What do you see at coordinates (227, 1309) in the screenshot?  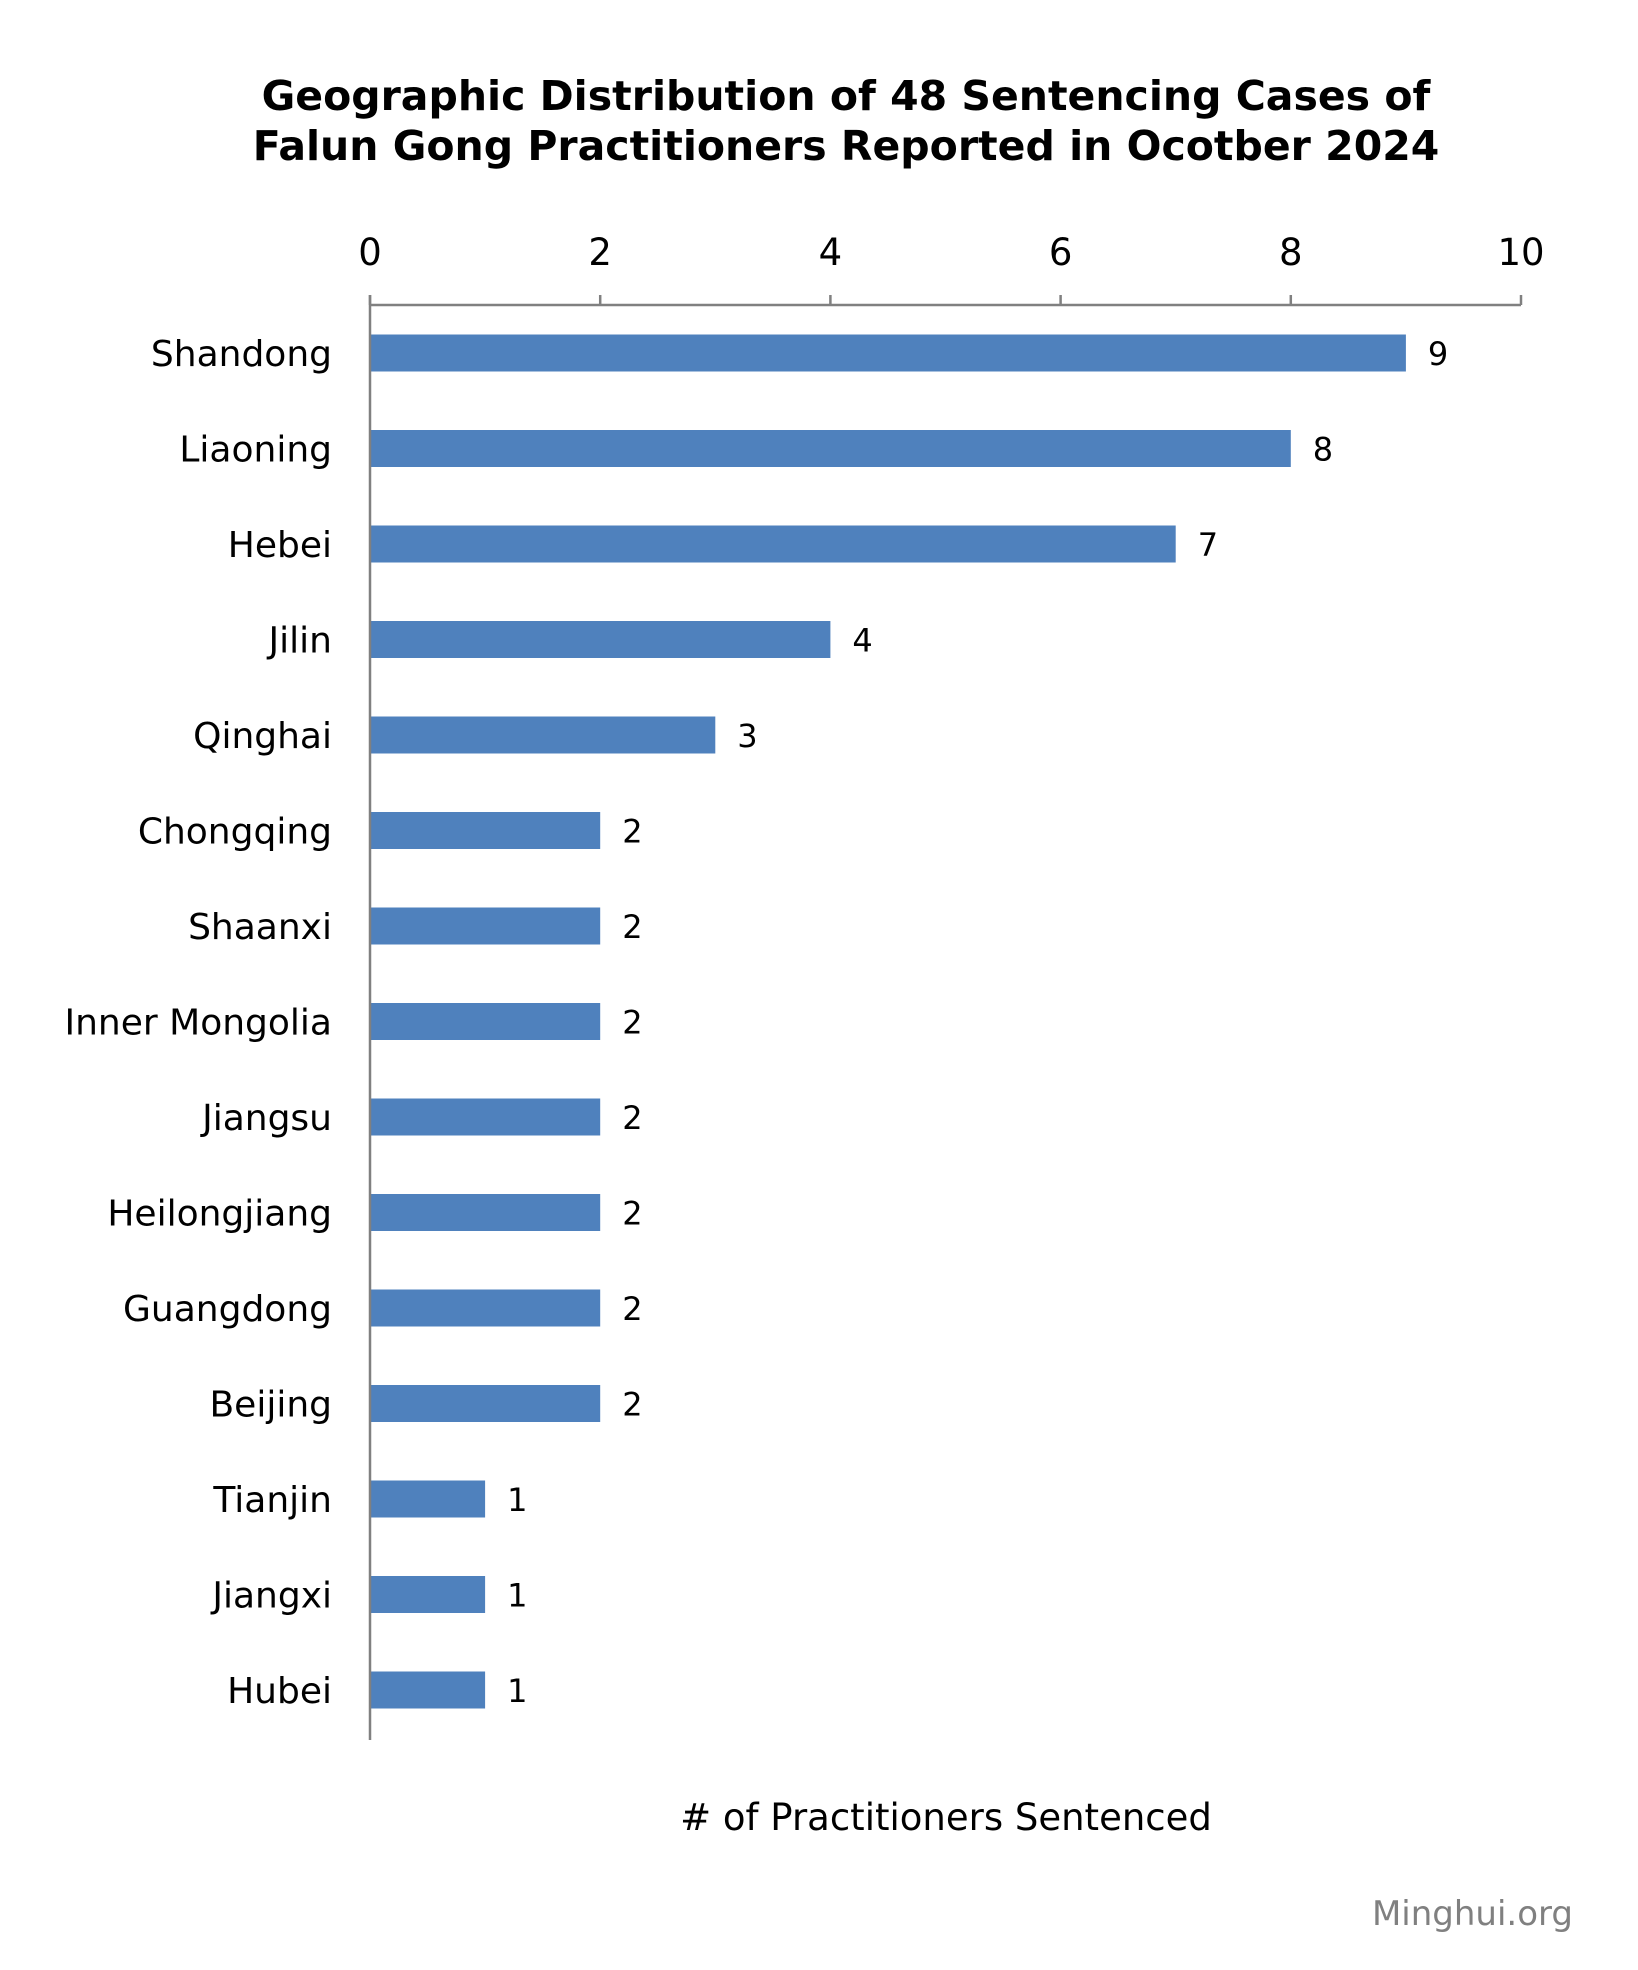 I see `category-label: Guangdong` at bounding box center [227, 1309].